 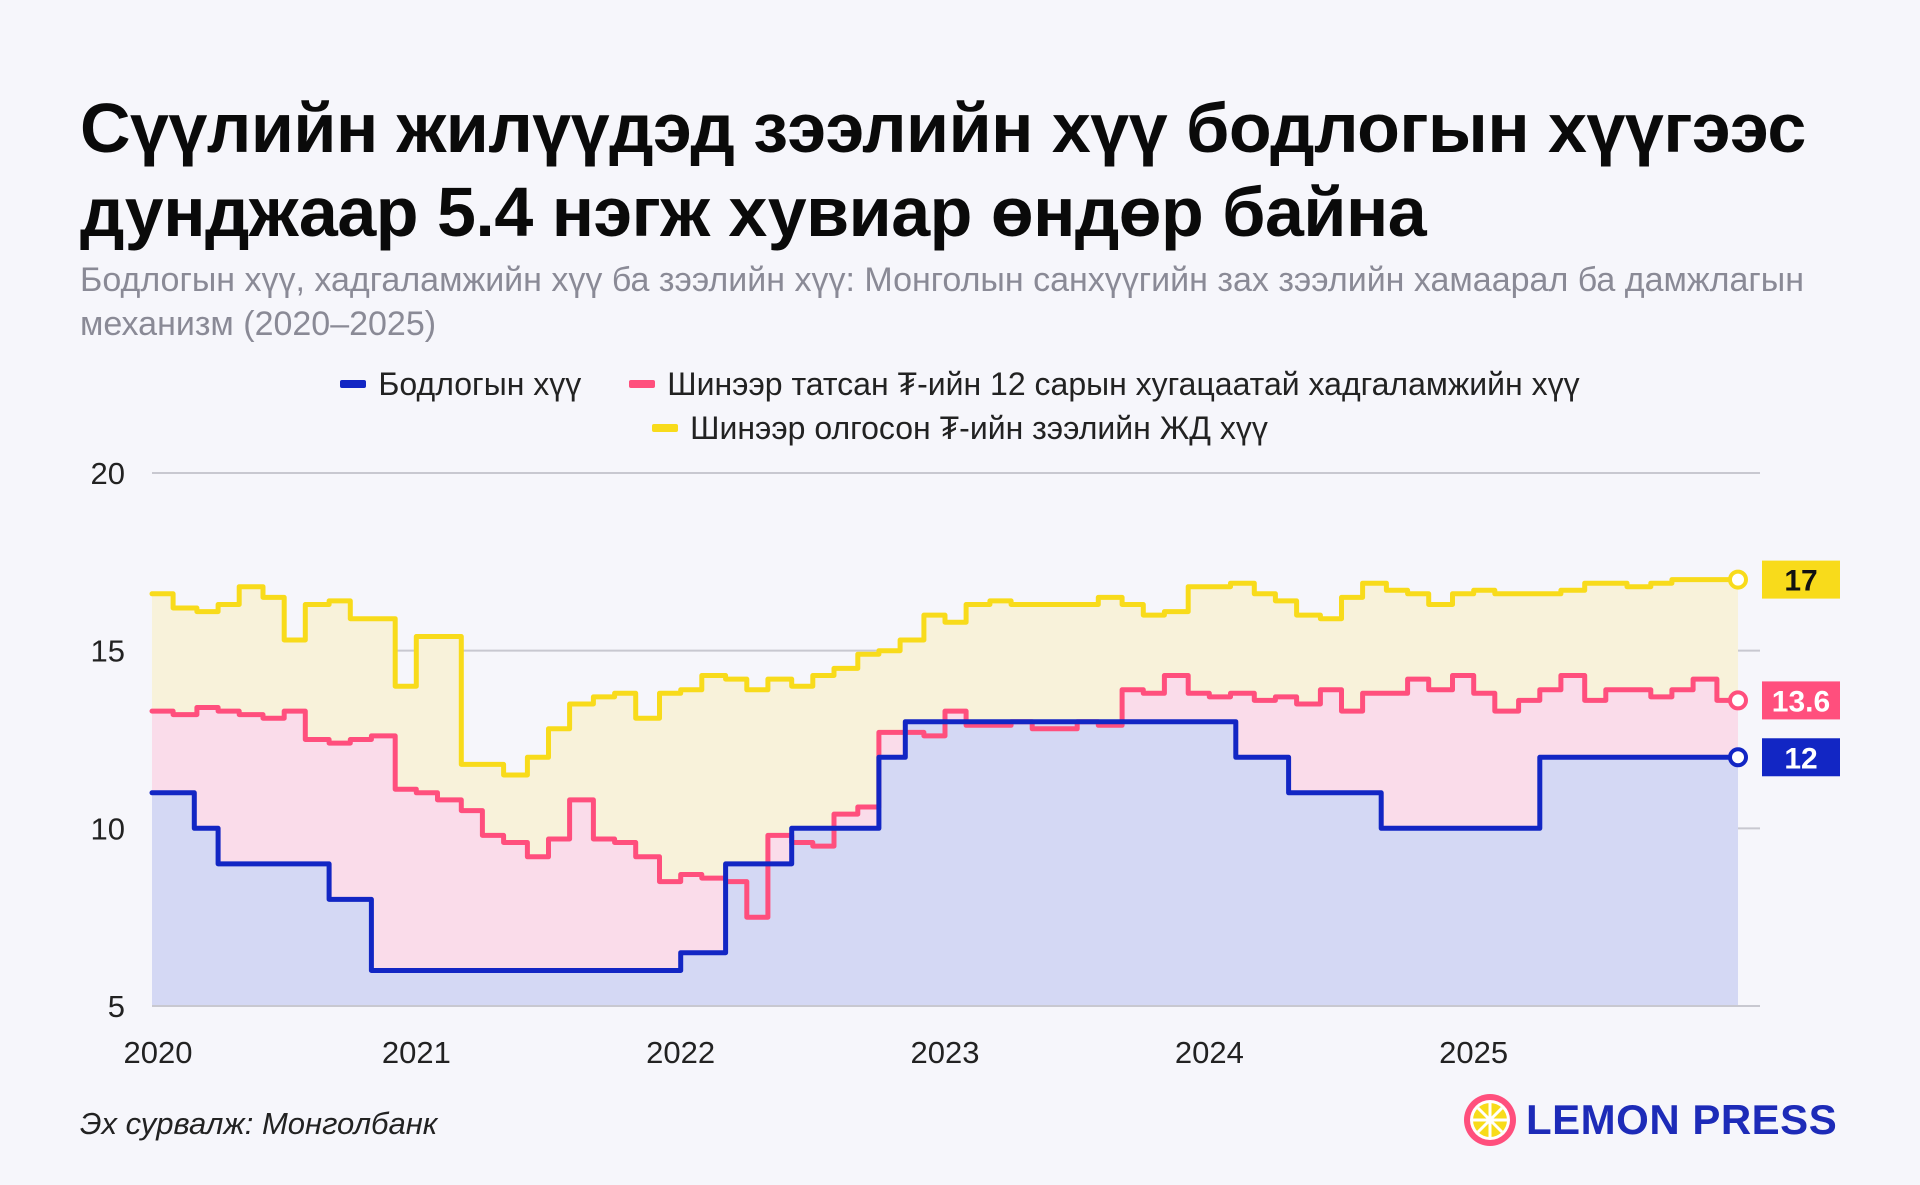 What do you see at coordinates (1682, 1119) in the screenshot?
I see `logo-text: LEMON PRESS` at bounding box center [1682, 1119].